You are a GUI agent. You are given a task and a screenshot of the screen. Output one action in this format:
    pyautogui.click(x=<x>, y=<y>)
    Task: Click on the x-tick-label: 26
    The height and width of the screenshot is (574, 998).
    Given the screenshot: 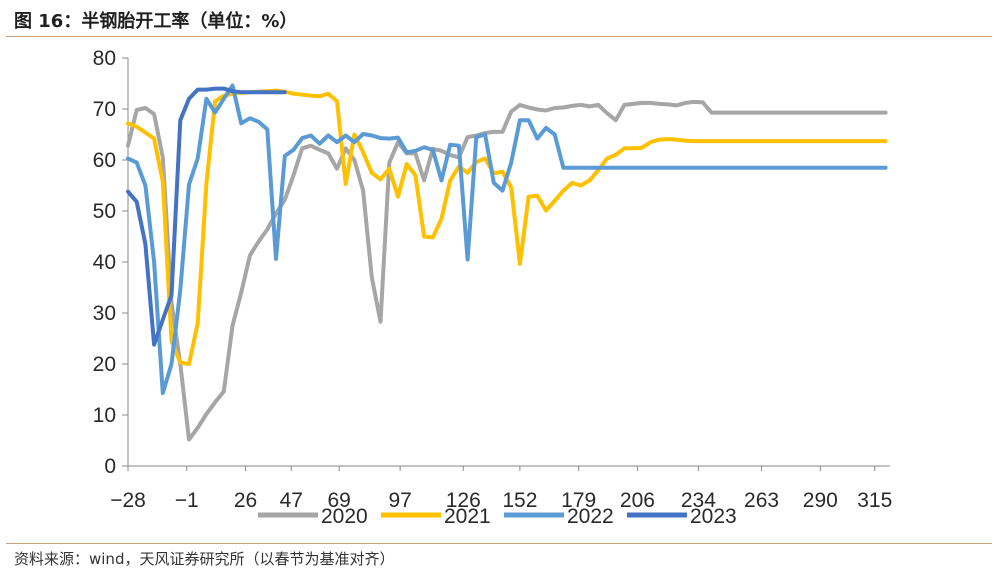 What is the action you would take?
    pyautogui.click(x=245, y=500)
    